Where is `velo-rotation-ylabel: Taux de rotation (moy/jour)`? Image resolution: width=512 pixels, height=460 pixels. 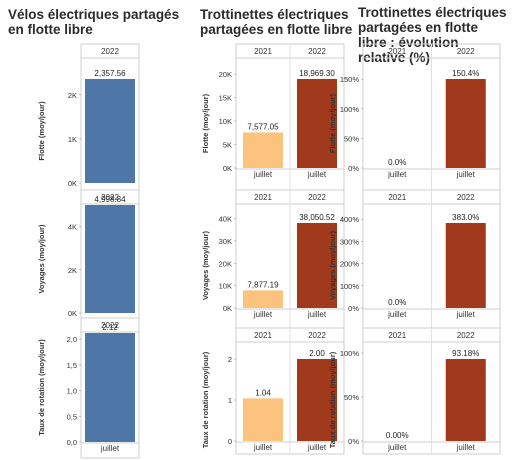
velo-rotation-ylabel: Taux de rotation (moy/jour) is located at coordinates (41, 387).